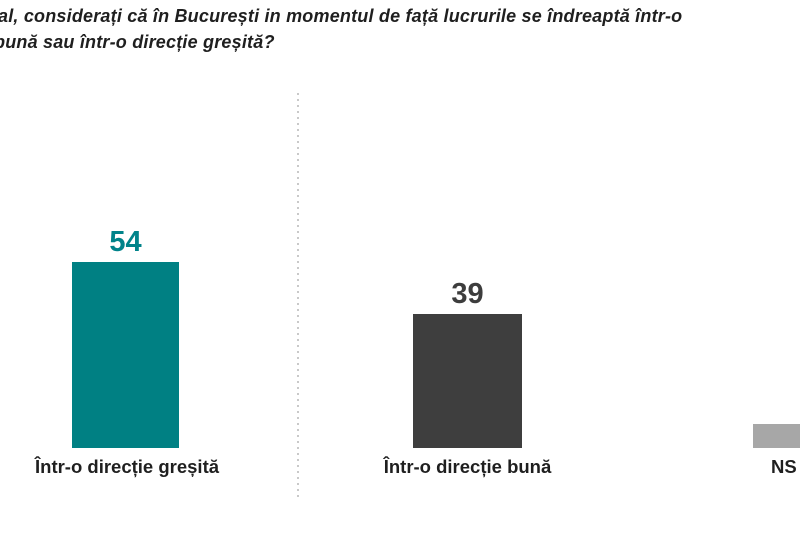 This screenshot has width=800, height=534. Describe the element at coordinates (467, 294) in the screenshot. I see `bar-value-label: 39` at that location.